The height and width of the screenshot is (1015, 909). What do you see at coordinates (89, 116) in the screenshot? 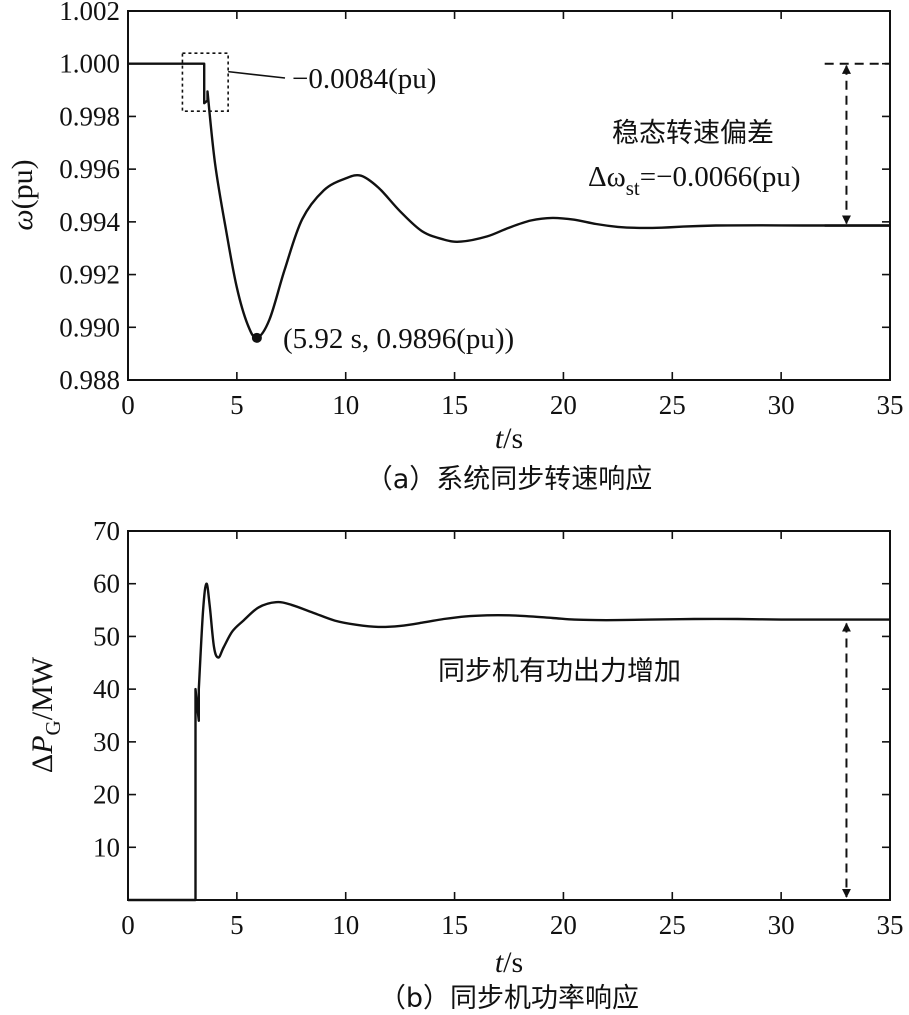
I see `y-tick-label-a: 0.998` at bounding box center [89, 116].